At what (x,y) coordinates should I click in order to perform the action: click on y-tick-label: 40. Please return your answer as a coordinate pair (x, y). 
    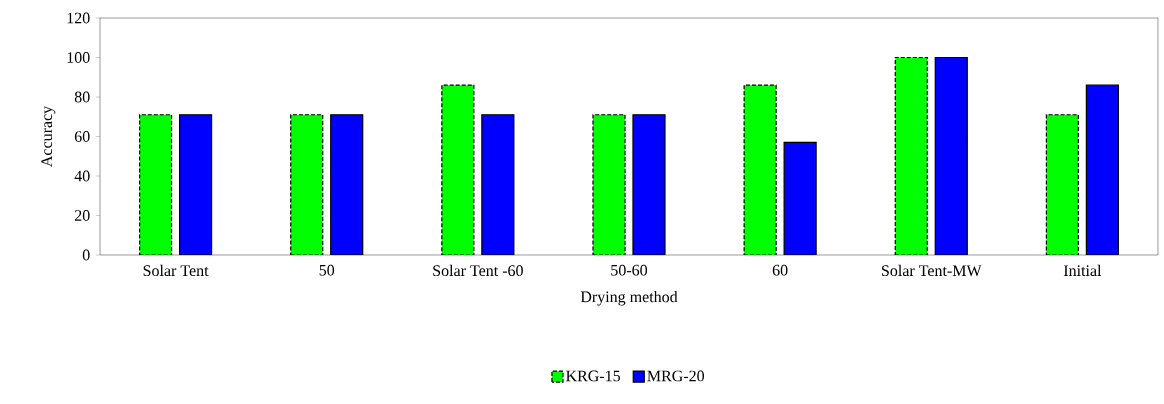
    Looking at the image, I should click on (82, 176).